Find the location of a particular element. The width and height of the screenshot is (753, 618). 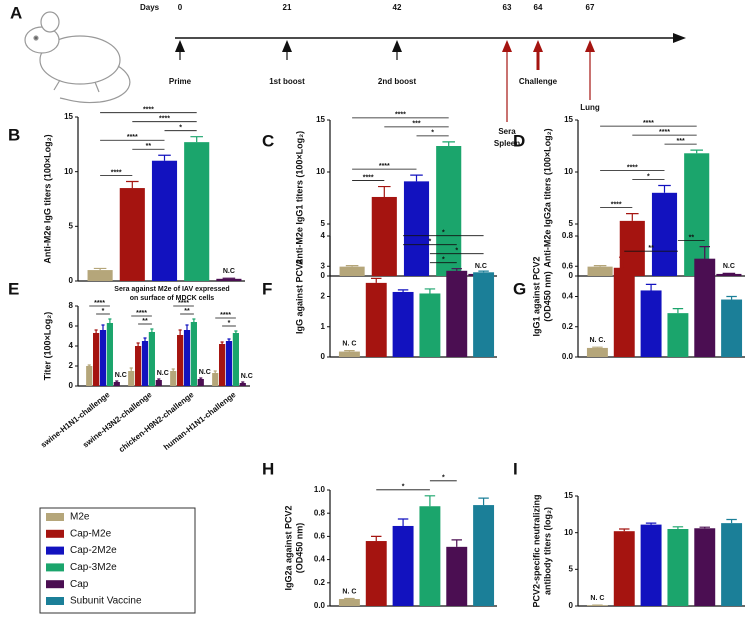

legend-box is located at coordinates (117, 560).